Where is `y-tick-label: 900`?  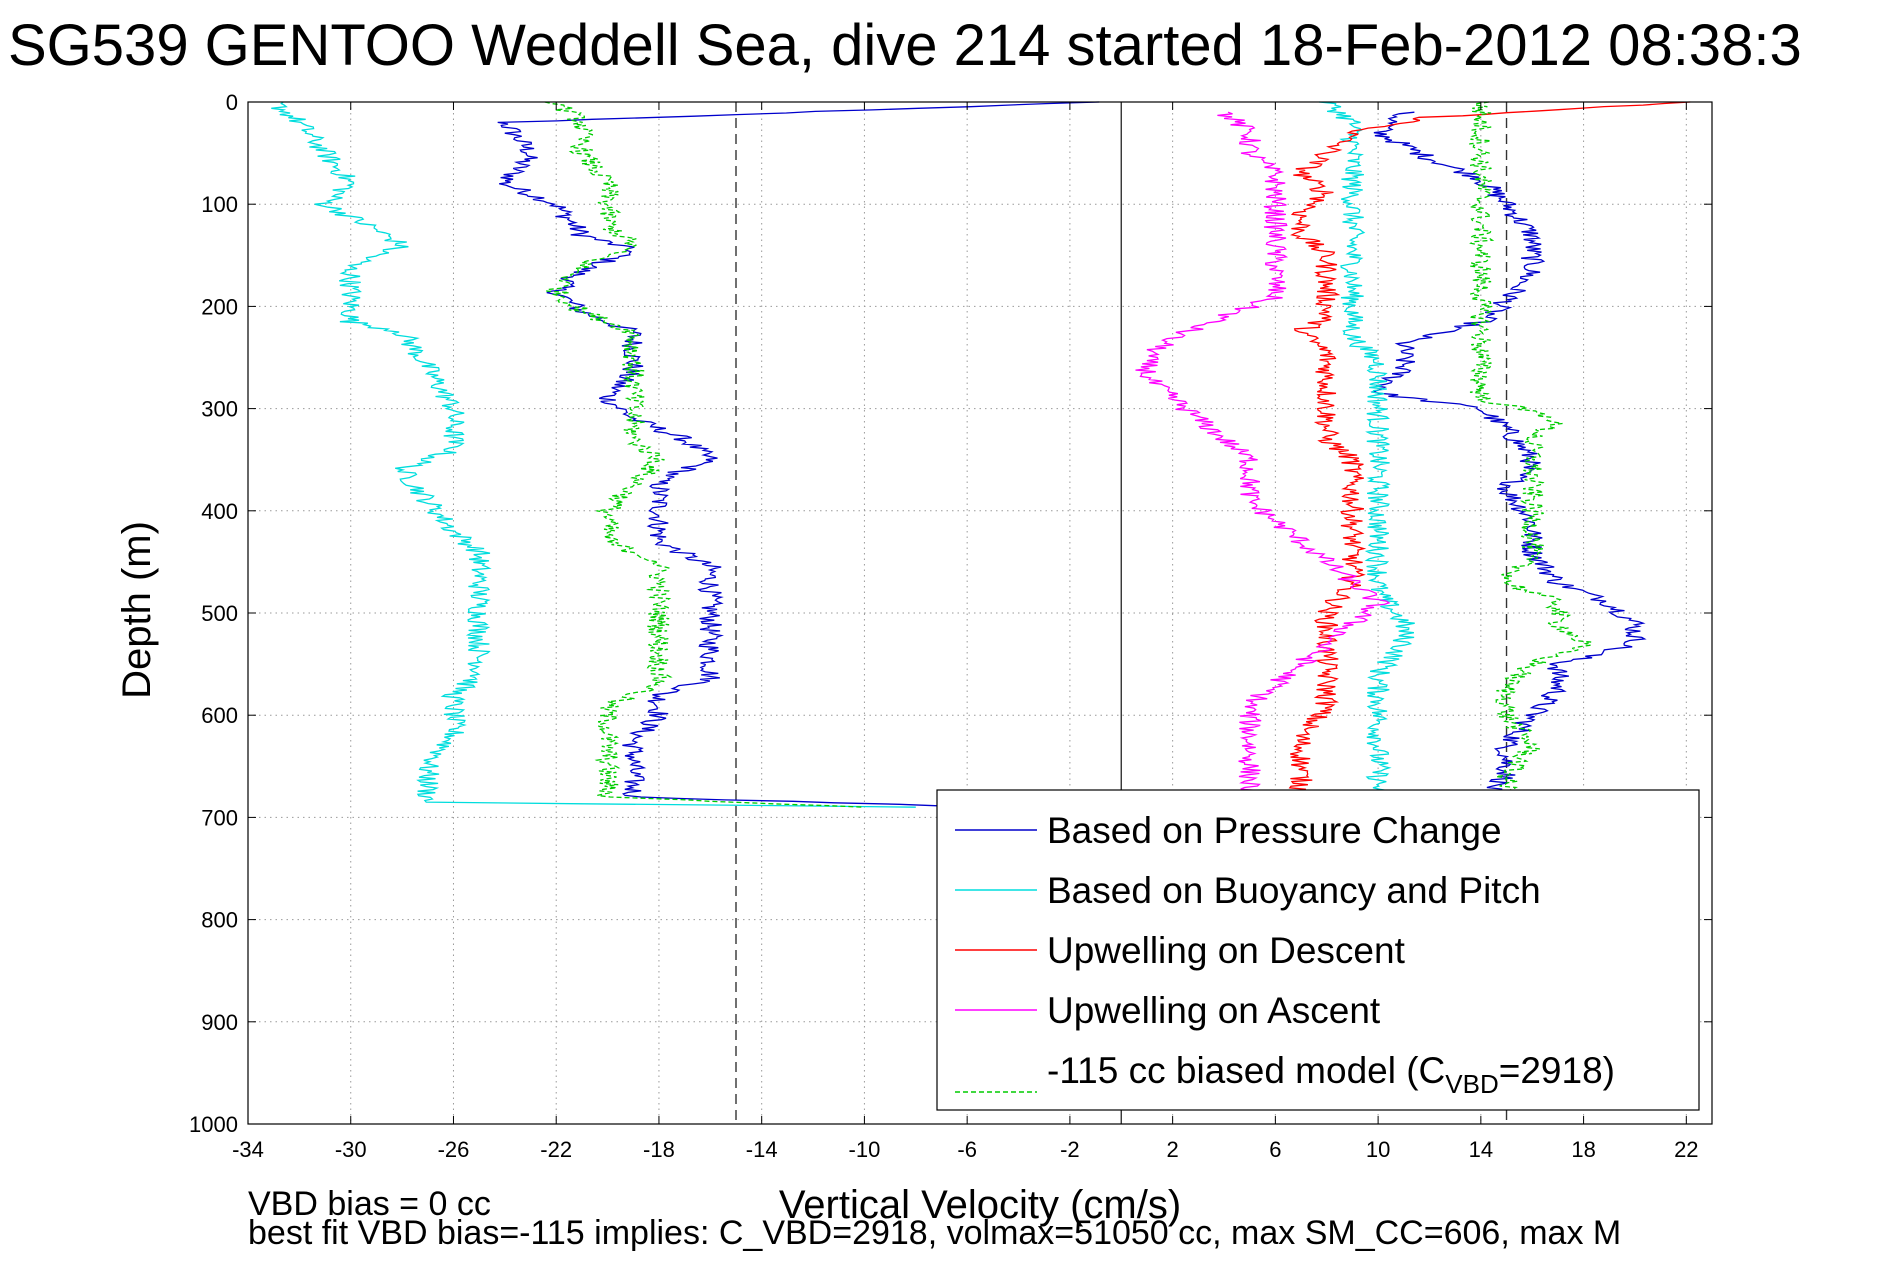 y-tick-label: 900 is located at coordinates (219, 1022).